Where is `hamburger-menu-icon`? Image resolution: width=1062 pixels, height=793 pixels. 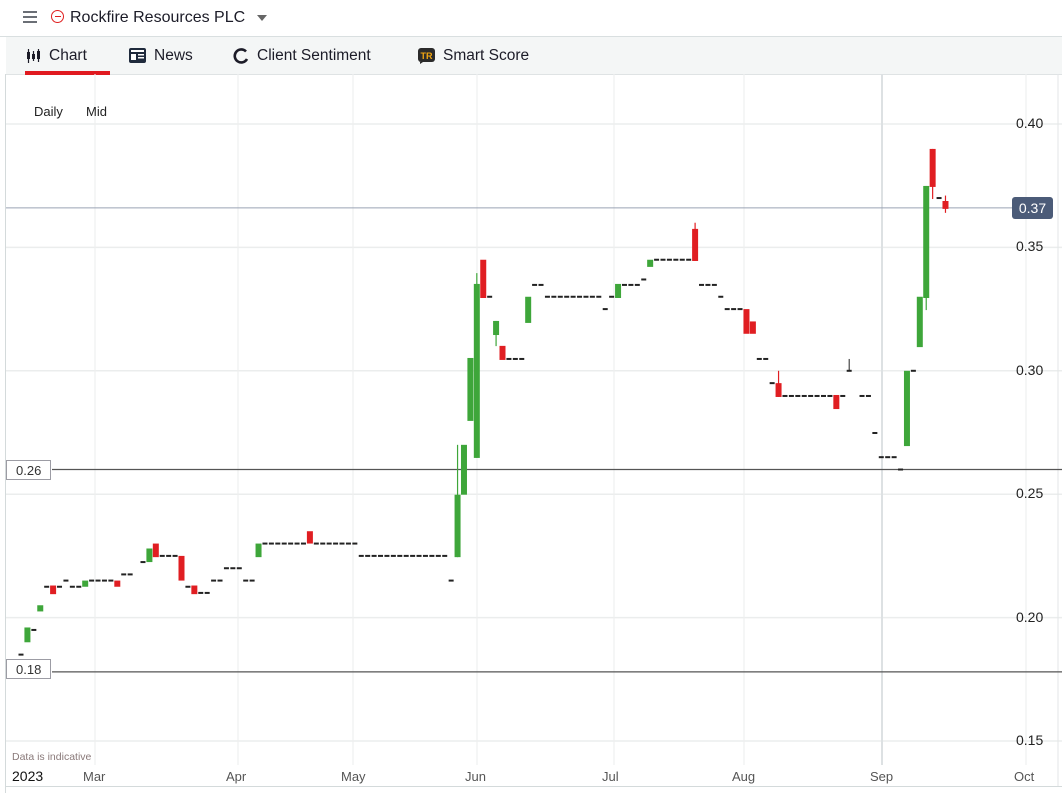
hamburger-menu-icon is located at coordinates (30, 17).